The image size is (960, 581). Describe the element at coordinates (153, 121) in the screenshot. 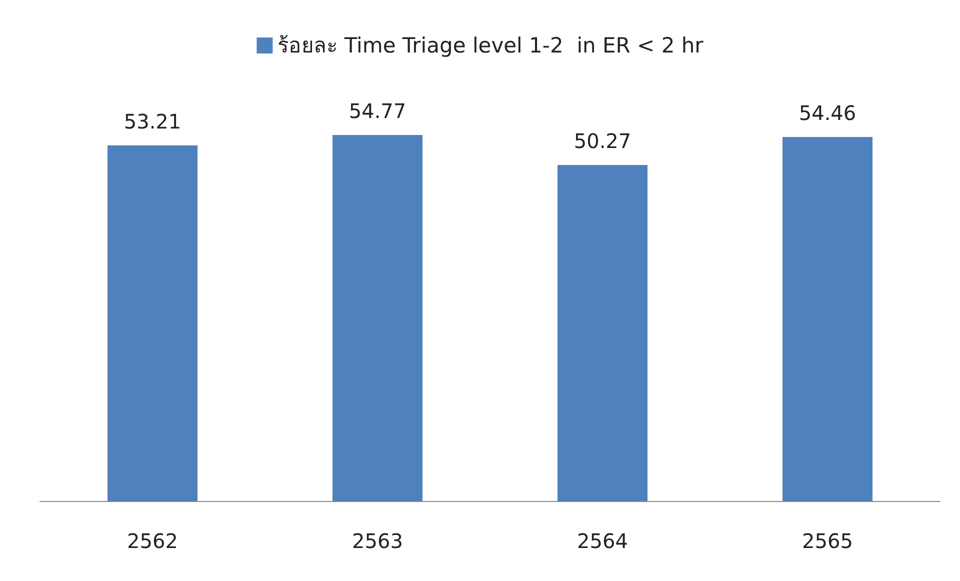

I see `data-label: 53.21` at that location.